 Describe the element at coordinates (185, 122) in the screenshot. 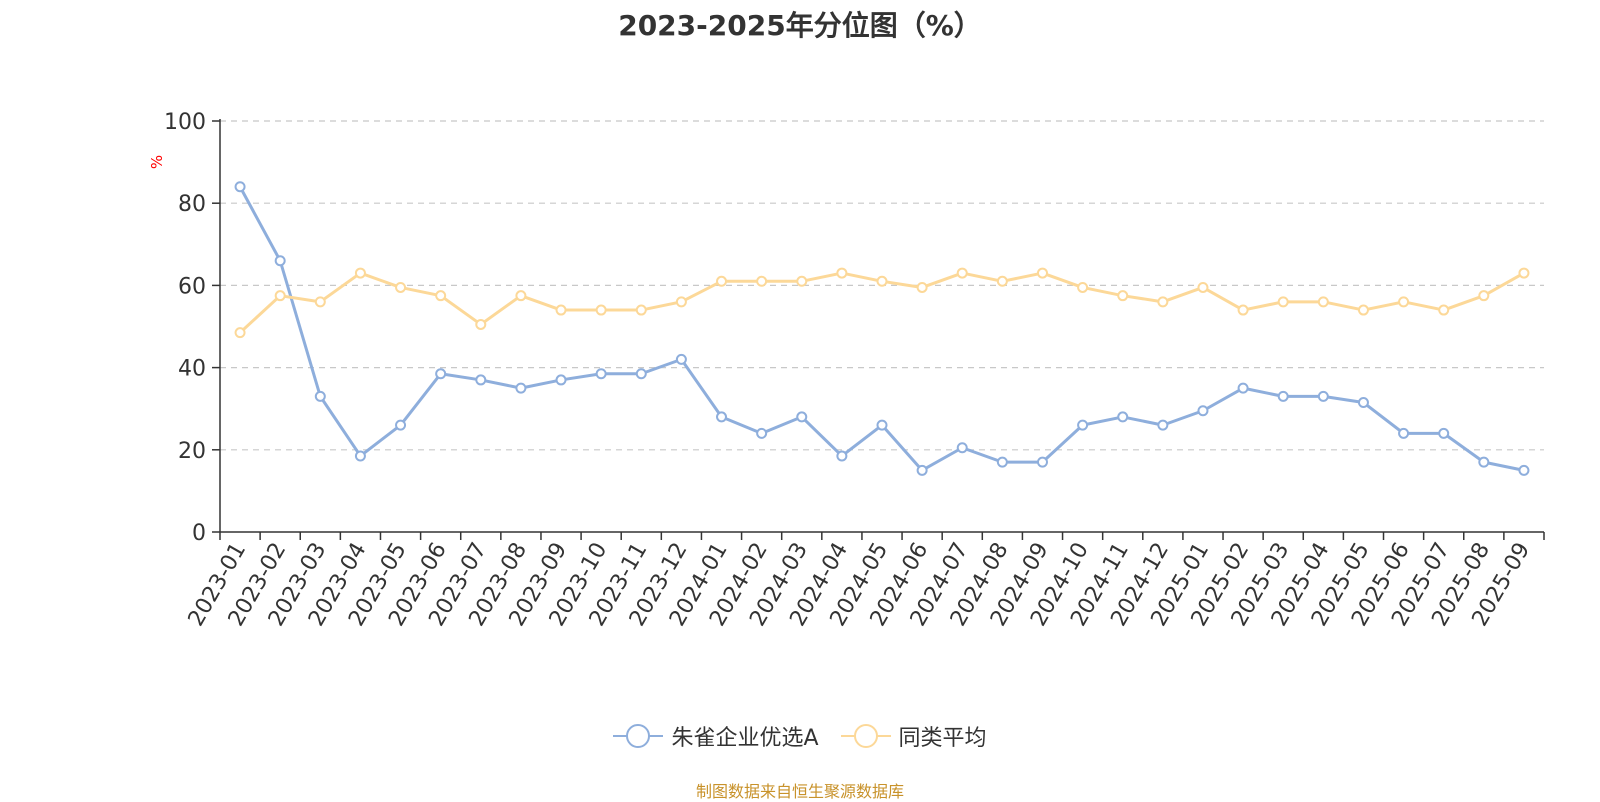

I see `y-tick-label: 100` at that location.